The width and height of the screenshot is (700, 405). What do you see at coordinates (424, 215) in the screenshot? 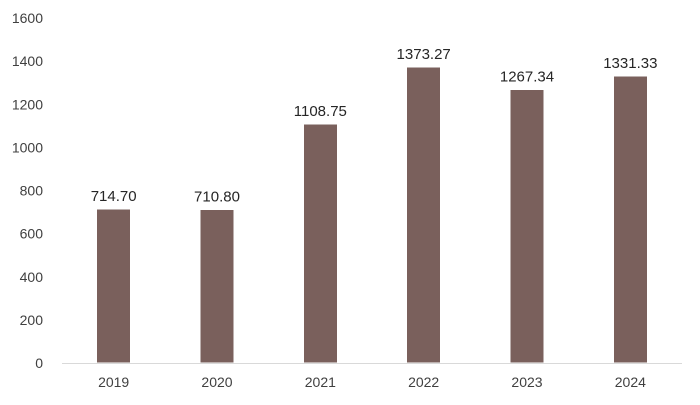
I see `bar-2022` at bounding box center [424, 215].